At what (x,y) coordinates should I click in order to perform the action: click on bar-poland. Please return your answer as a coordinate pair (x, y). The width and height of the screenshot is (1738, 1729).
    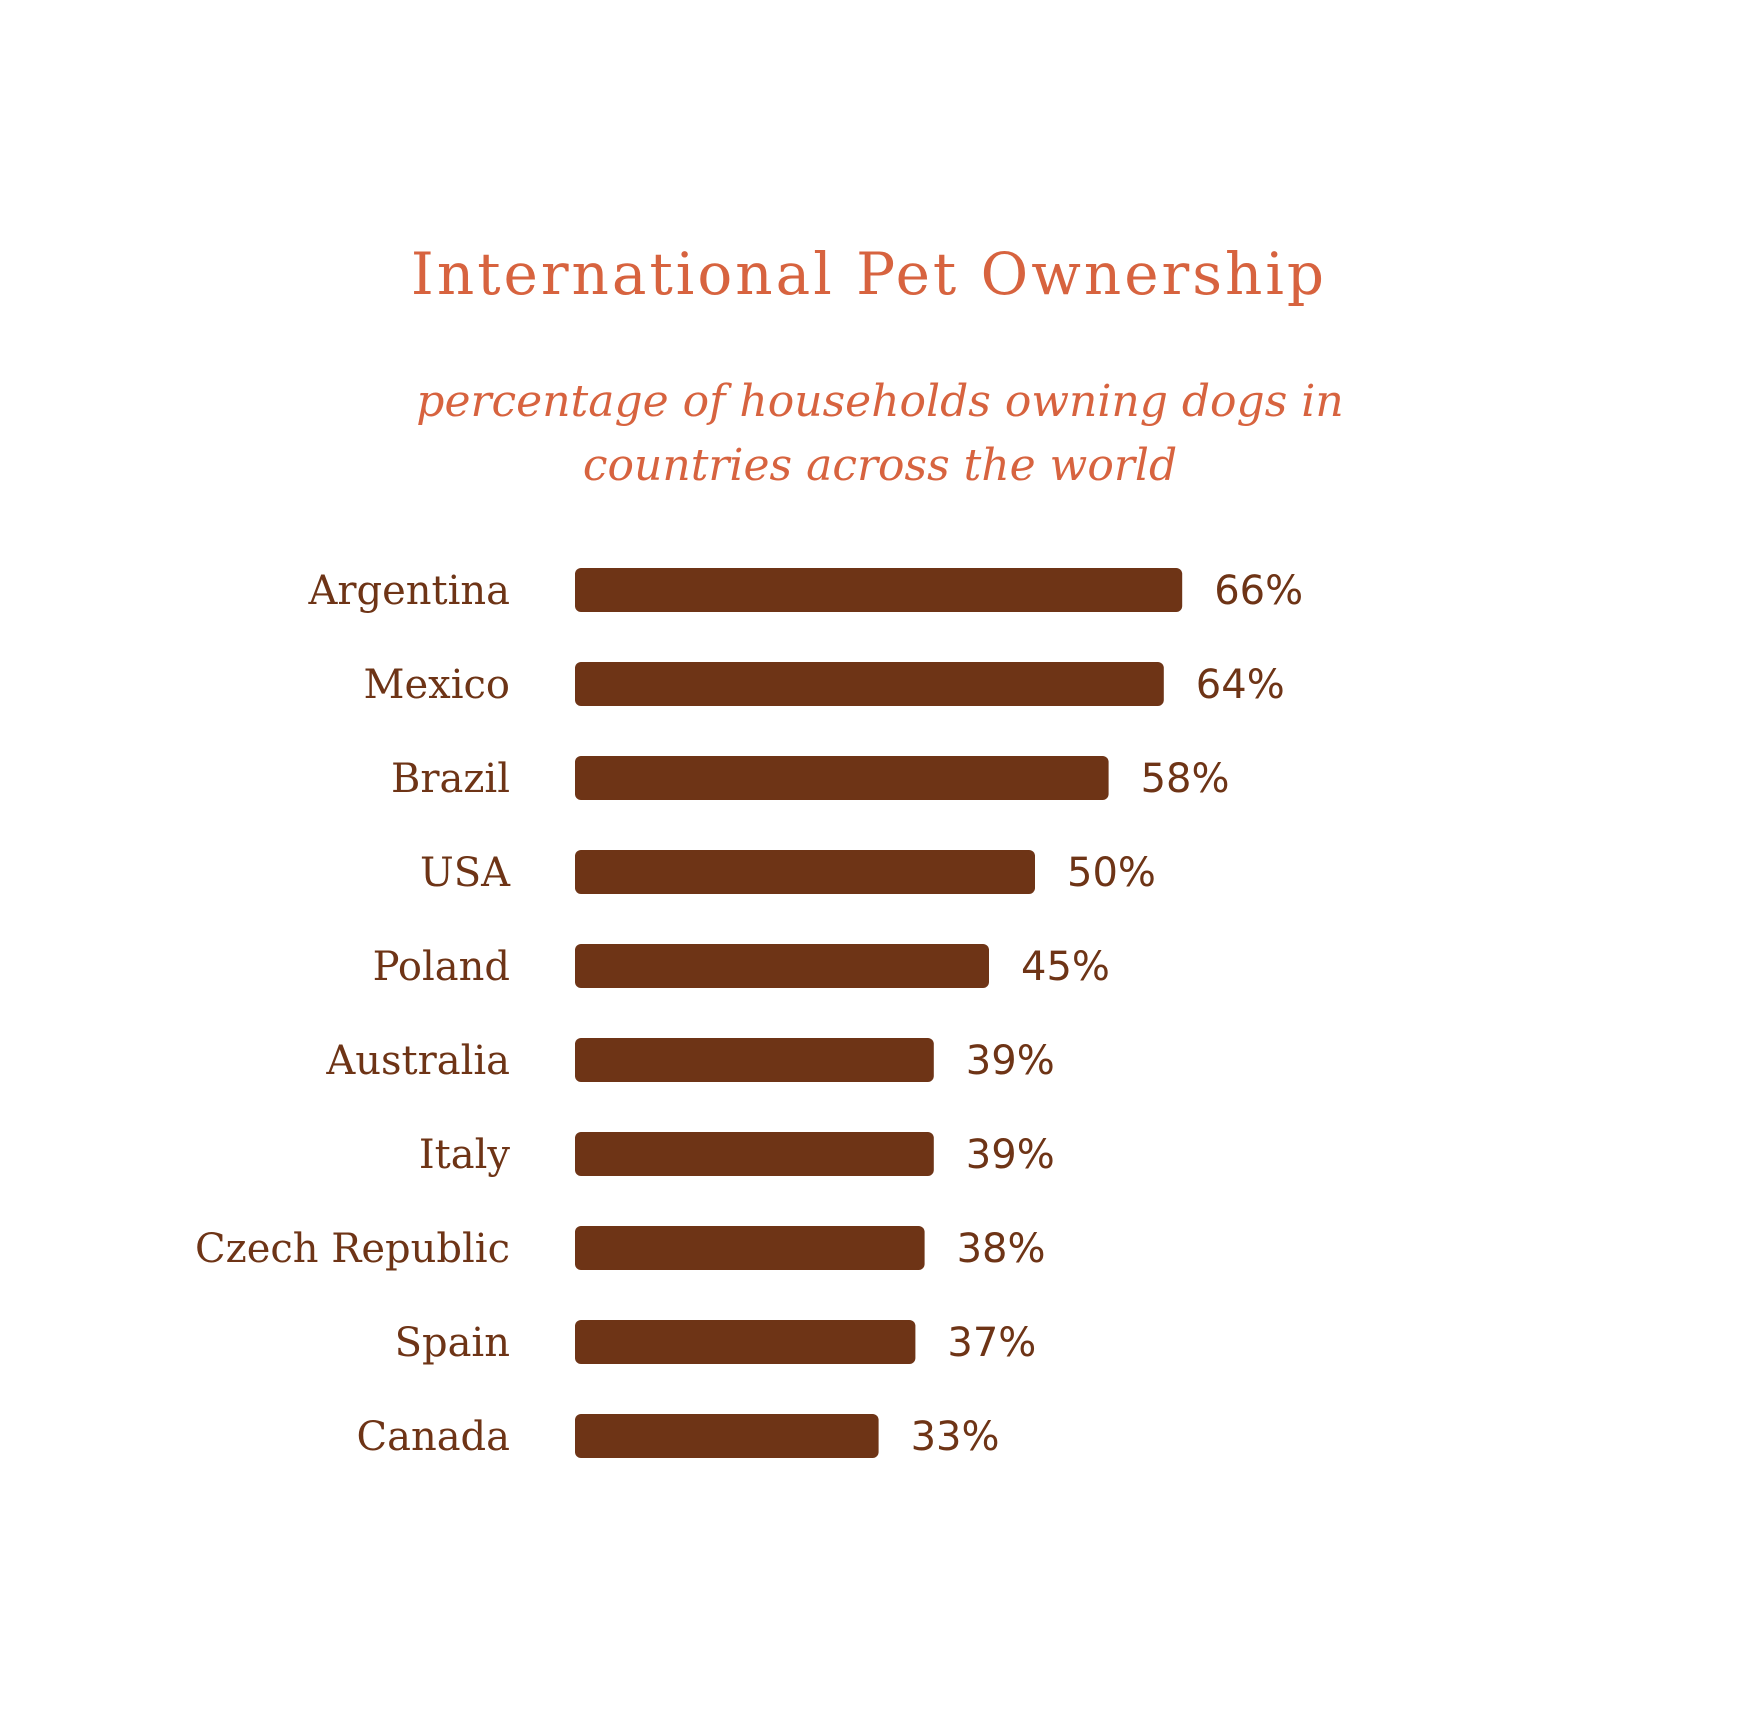
    Looking at the image, I should click on (782, 966).